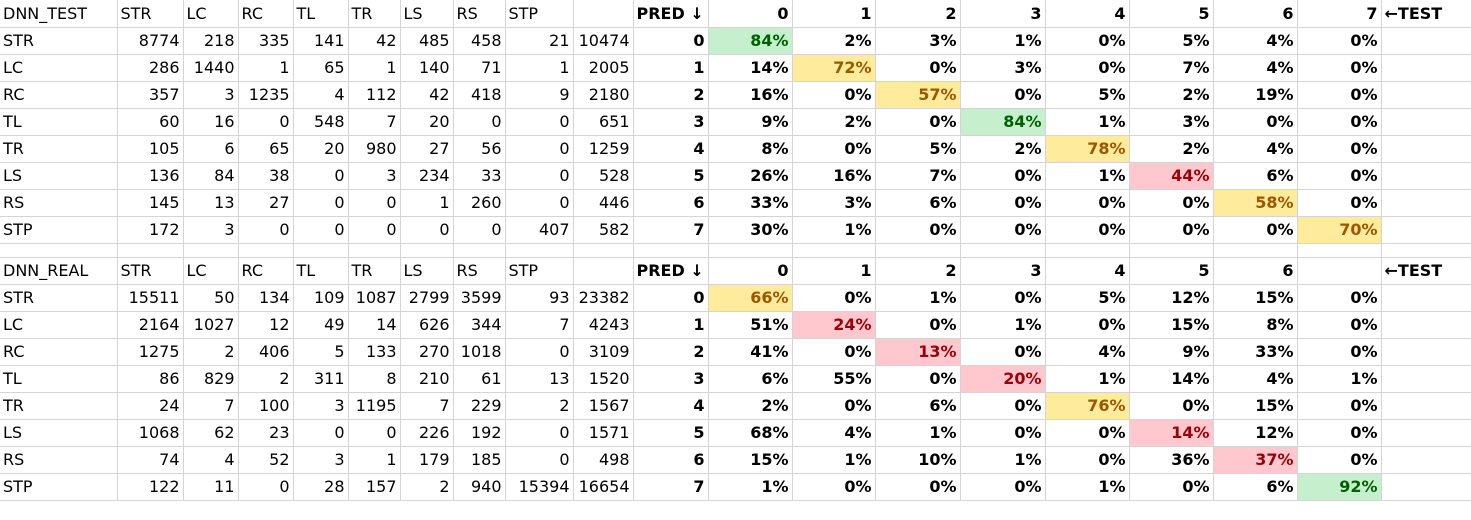 The image size is (1471, 520). What do you see at coordinates (321, 95) in the screenshot?
I see `count-cell: 4` at bounding box center [321, 95].